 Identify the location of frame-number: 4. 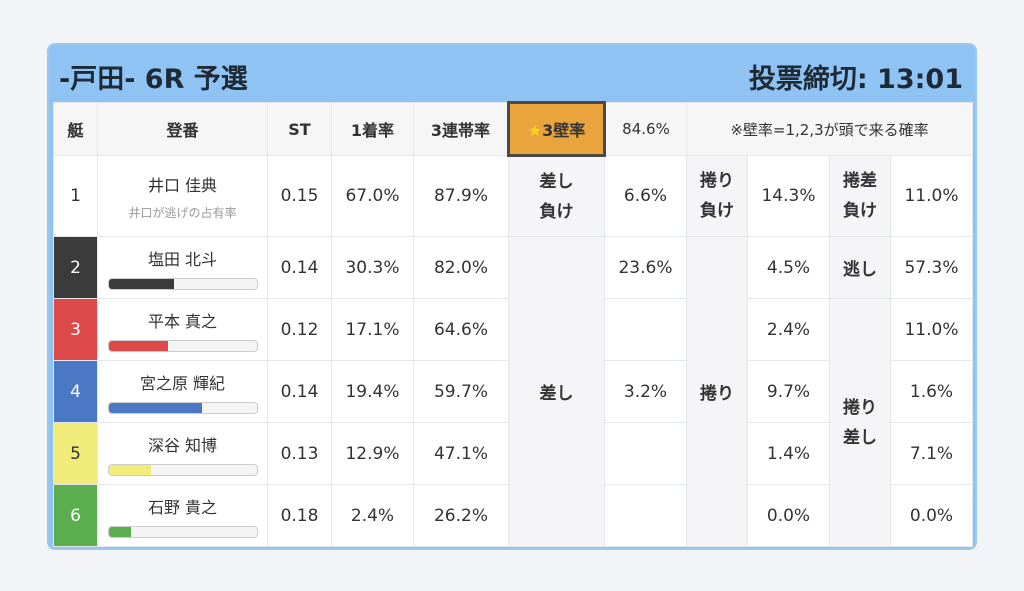
(75, 391).